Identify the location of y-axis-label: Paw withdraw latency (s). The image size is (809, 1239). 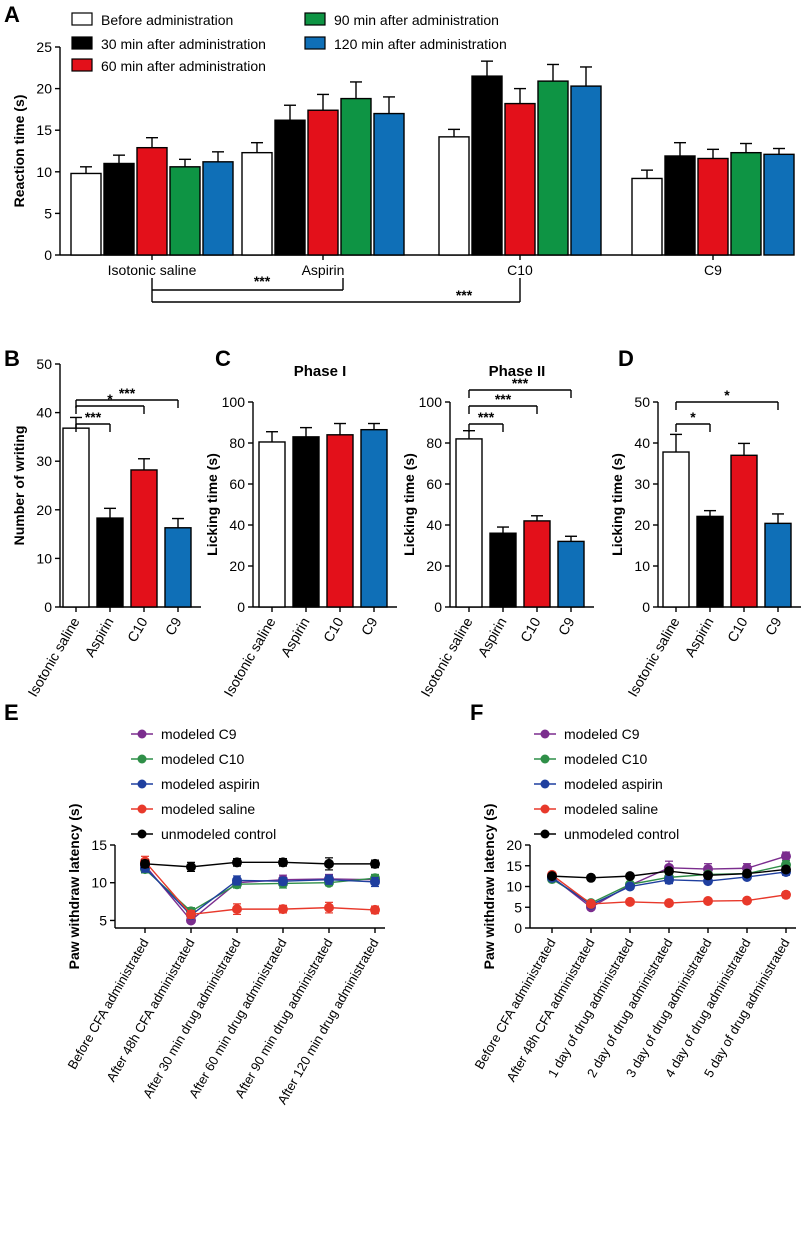
(489, 887).